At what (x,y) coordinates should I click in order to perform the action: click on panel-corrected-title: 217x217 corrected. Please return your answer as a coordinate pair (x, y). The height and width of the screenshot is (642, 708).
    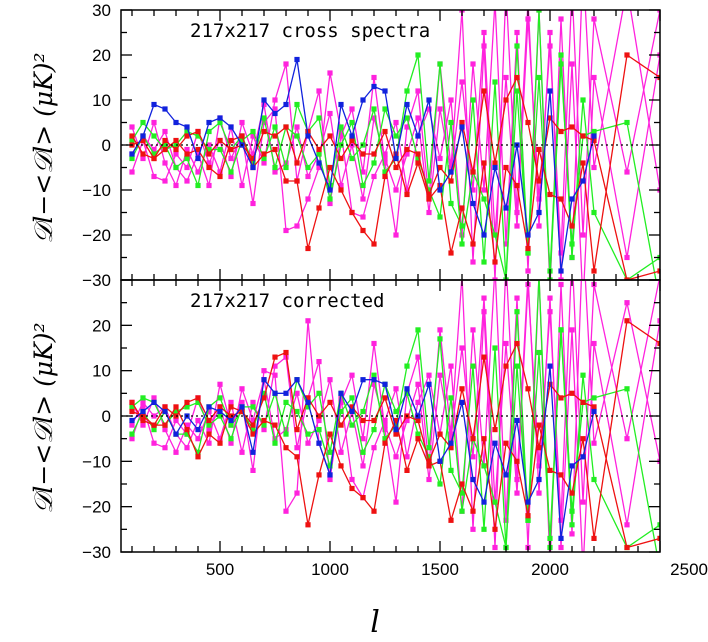
    Looking at the image, I should click on (287, 301).